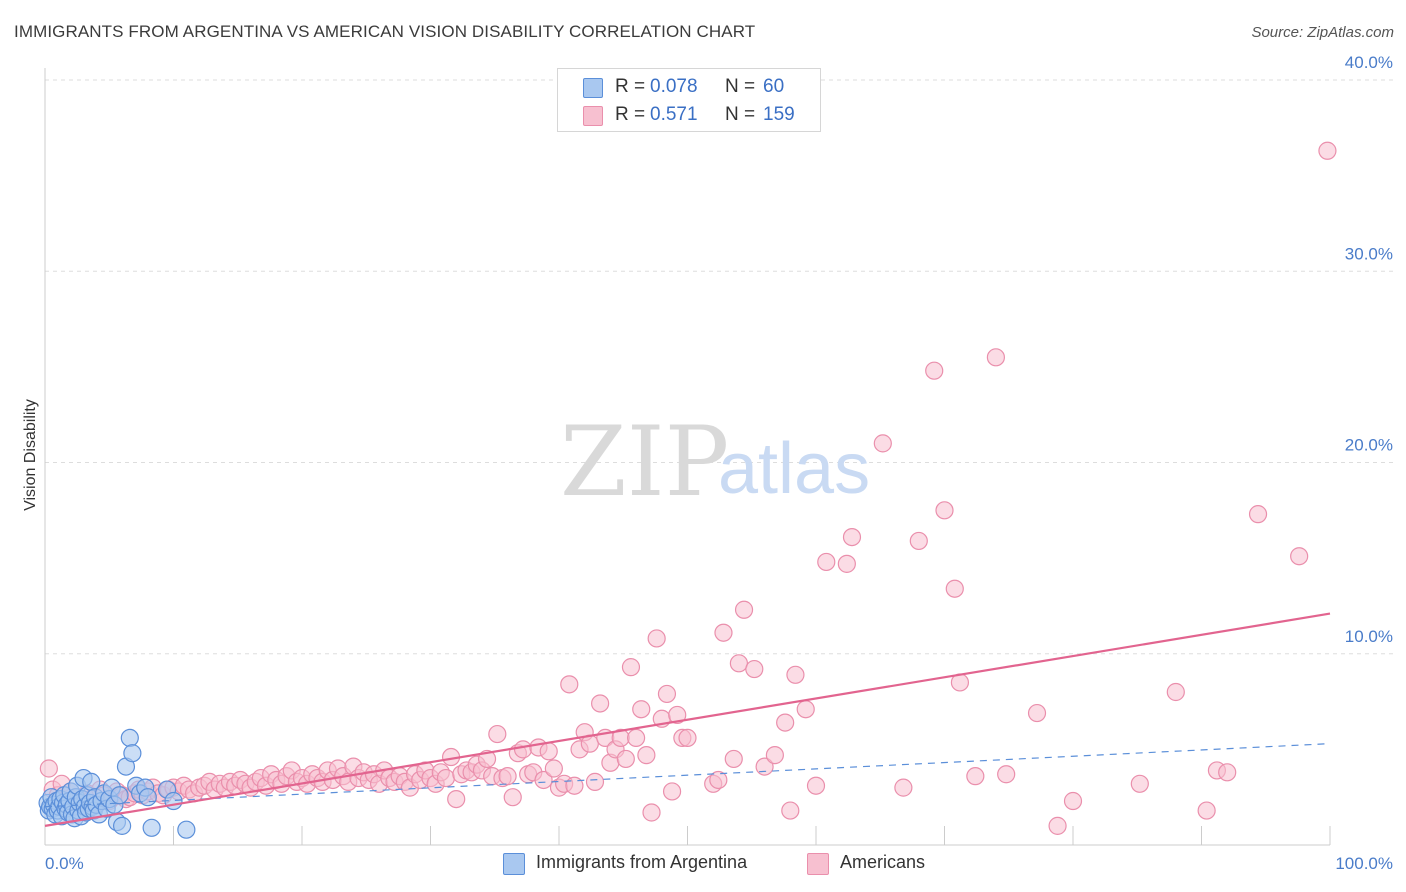 The width and height of the screenshot is (1406, 892). What do you see at coordinates (794, 469) in the screenshot?
I see `watermark-atlas: atlas` at bounding box center [794, 469].